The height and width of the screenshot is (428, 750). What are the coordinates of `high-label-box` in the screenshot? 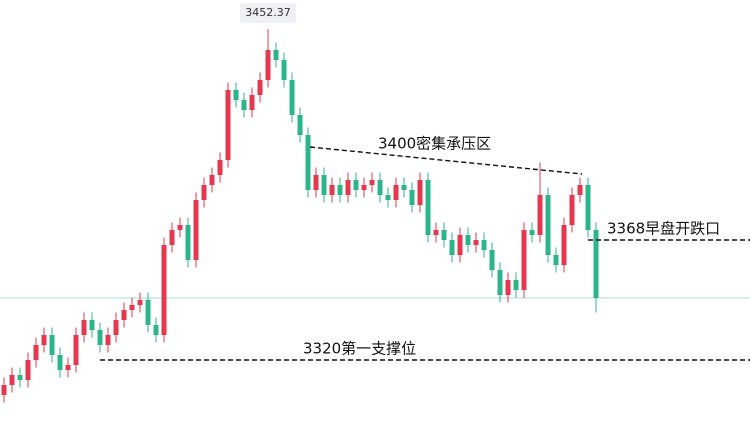 It's located at (268, 13).